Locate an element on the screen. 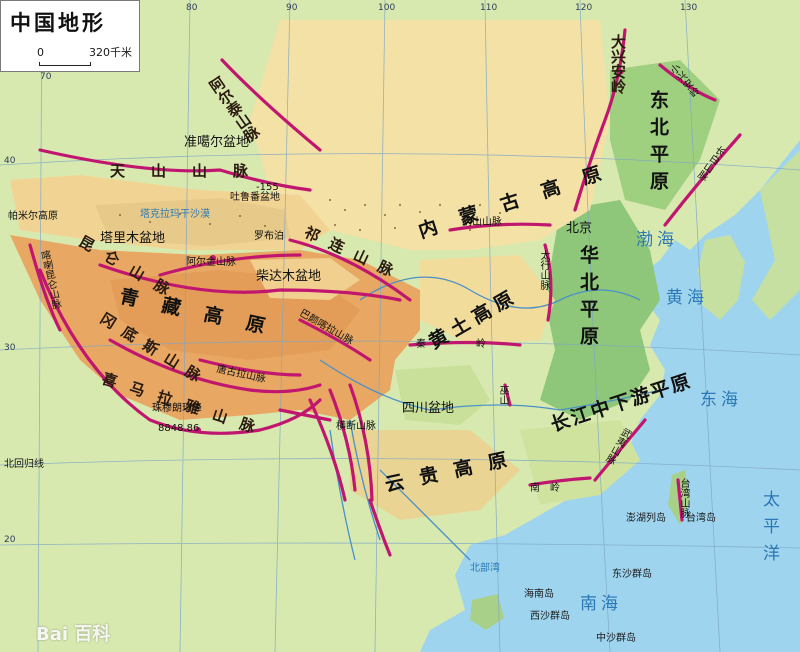  himalaya-south-line is located at coordinates (305, 415).